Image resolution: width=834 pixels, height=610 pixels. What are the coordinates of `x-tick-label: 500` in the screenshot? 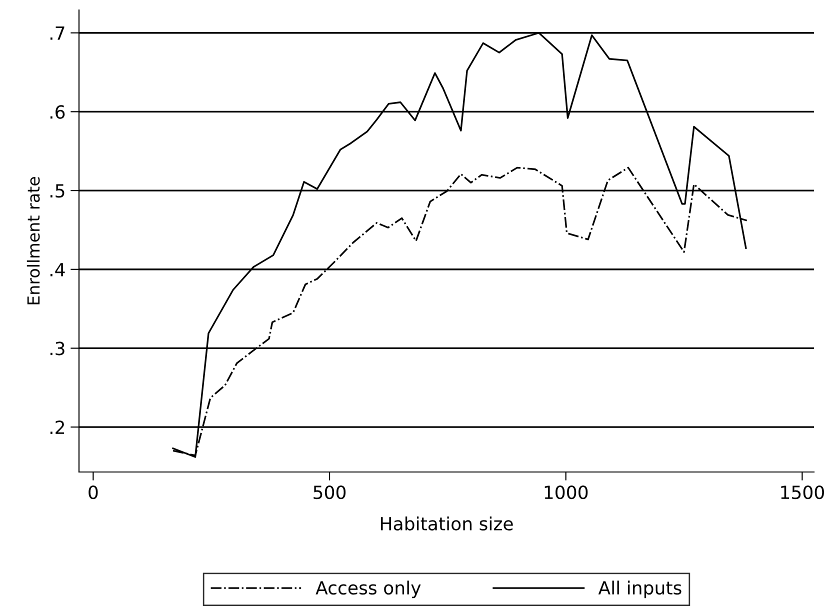 It's located at (330, 493).